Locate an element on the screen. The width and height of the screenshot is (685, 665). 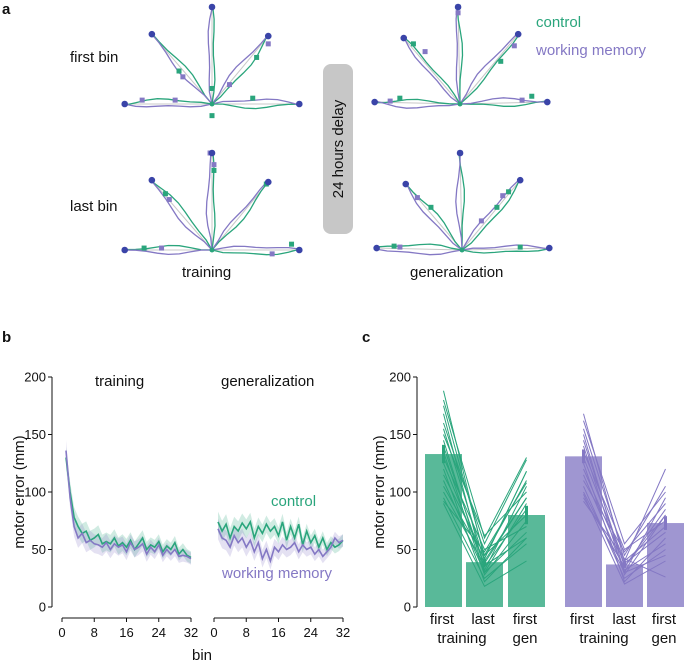
b-y-tick-label: 100 is located at coordinates (35, 492).